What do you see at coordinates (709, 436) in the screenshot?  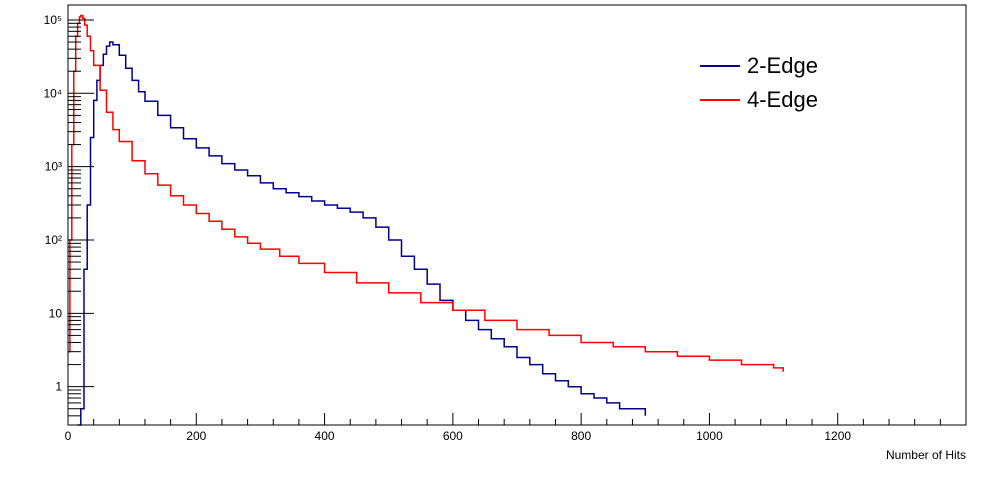 I see `x-tick-label: 1000` at bounding box center [709, 436].